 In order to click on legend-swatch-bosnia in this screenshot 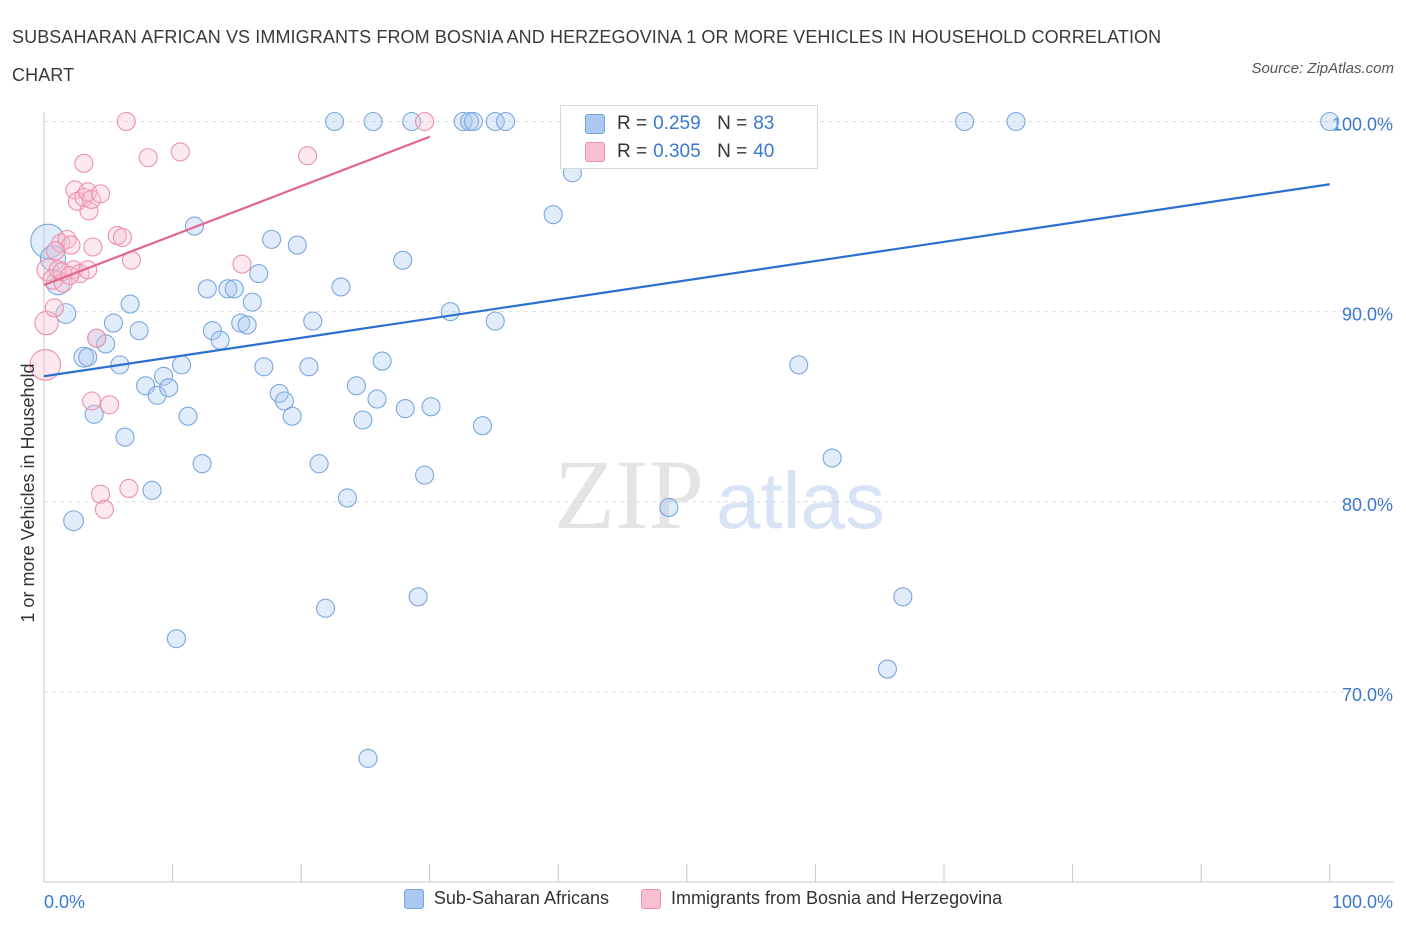, I will do `click(650, 898)`.